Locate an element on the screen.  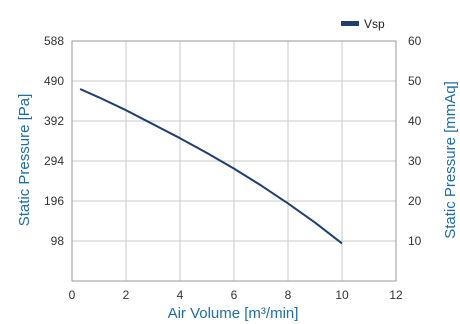
y-axis-label-left: Static Pressure [Pa] is located at coordinates (24, 160).